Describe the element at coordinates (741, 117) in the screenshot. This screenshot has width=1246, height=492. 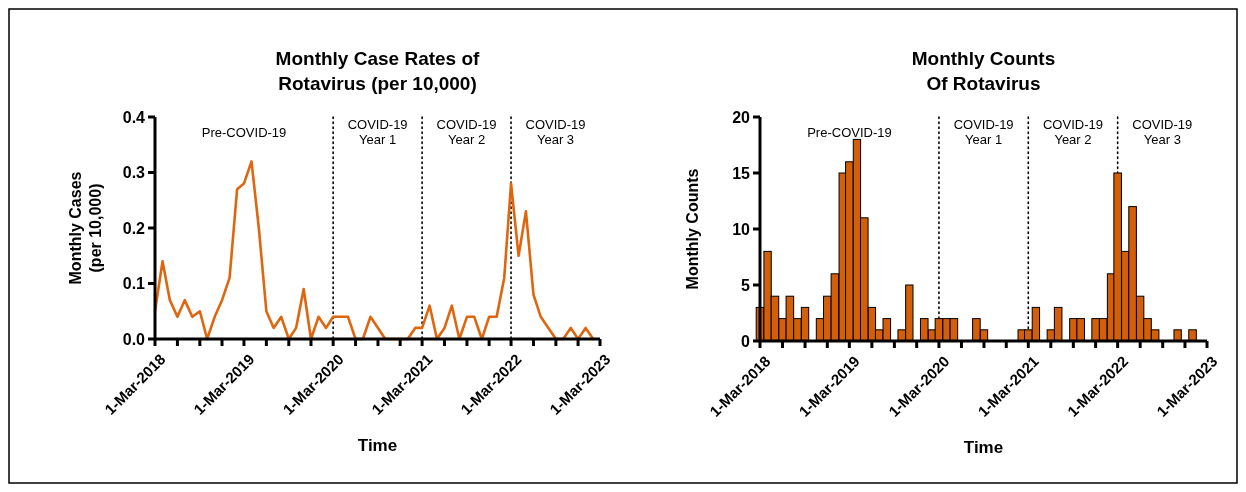
I see `y-tick-label: 20` at that location.